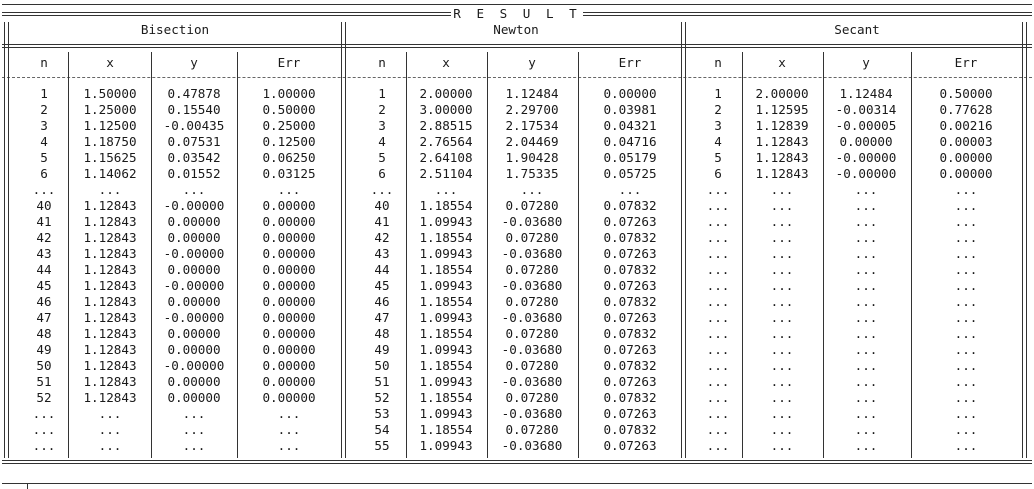 The height and width of the screenshot is (489, 1034). I want to click on header-rule, so click(517, 46).